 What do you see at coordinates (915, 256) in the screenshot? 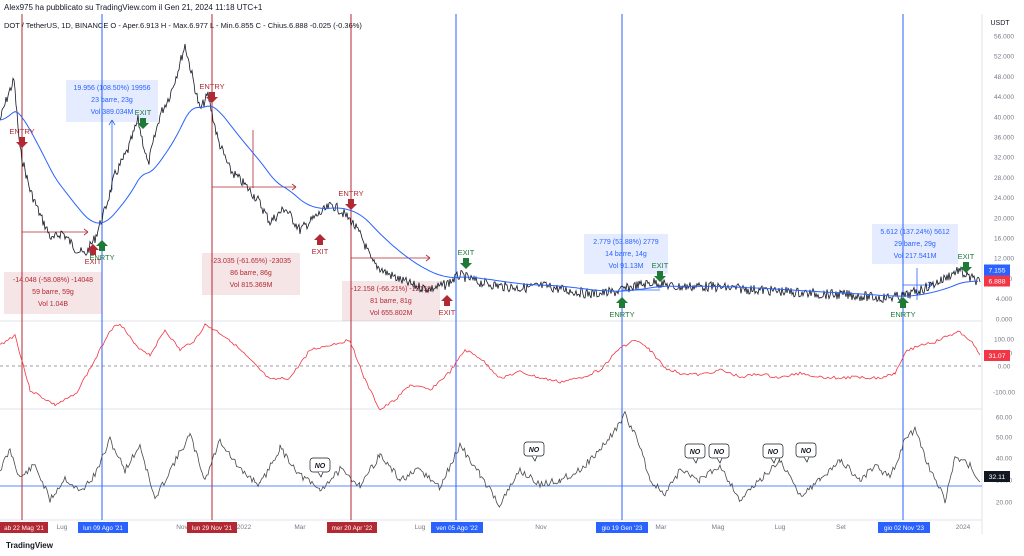
I see `measure-volume-text: Vol 217.541M` at bounding box center [915, 256].